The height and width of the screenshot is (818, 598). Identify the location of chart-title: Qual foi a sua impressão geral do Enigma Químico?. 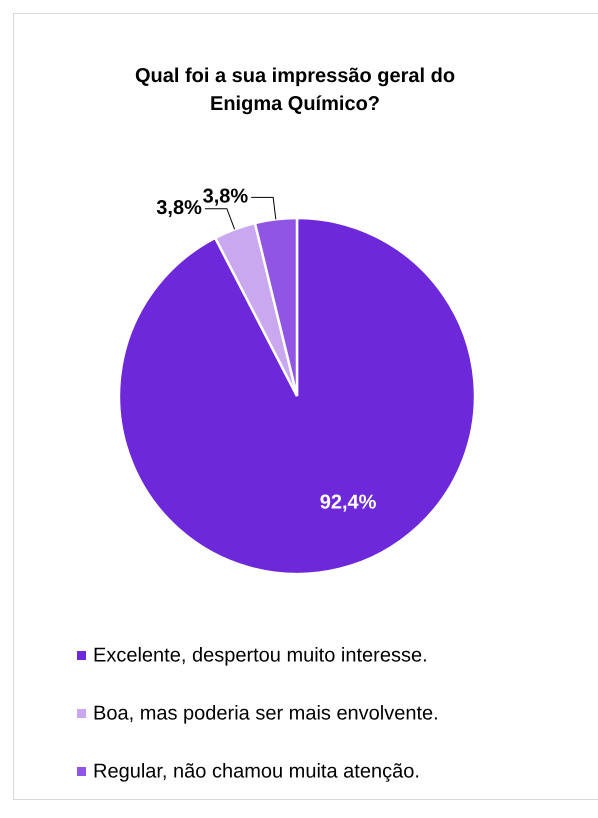
(295, 90).